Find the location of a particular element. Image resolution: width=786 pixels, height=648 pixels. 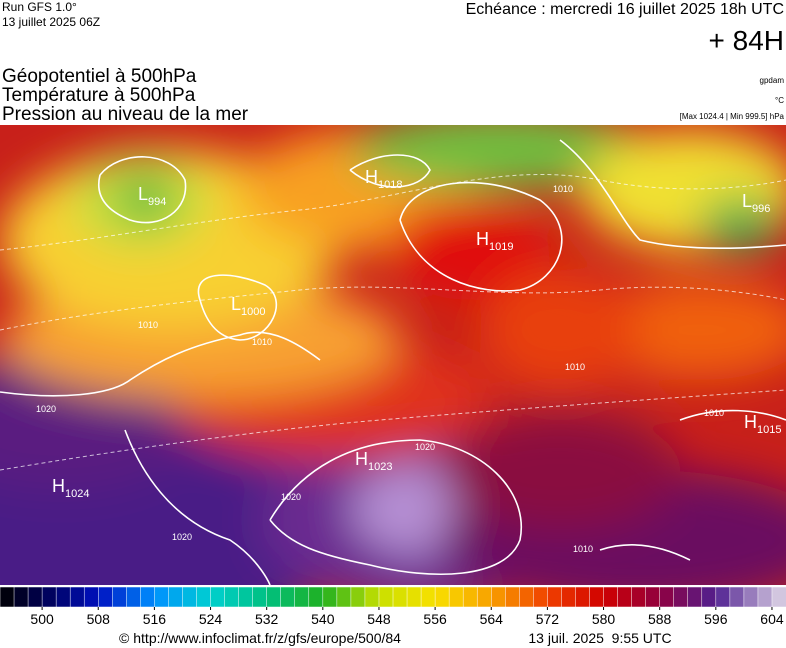

pressure-center: H1023 is located at coordinates (373, 461).